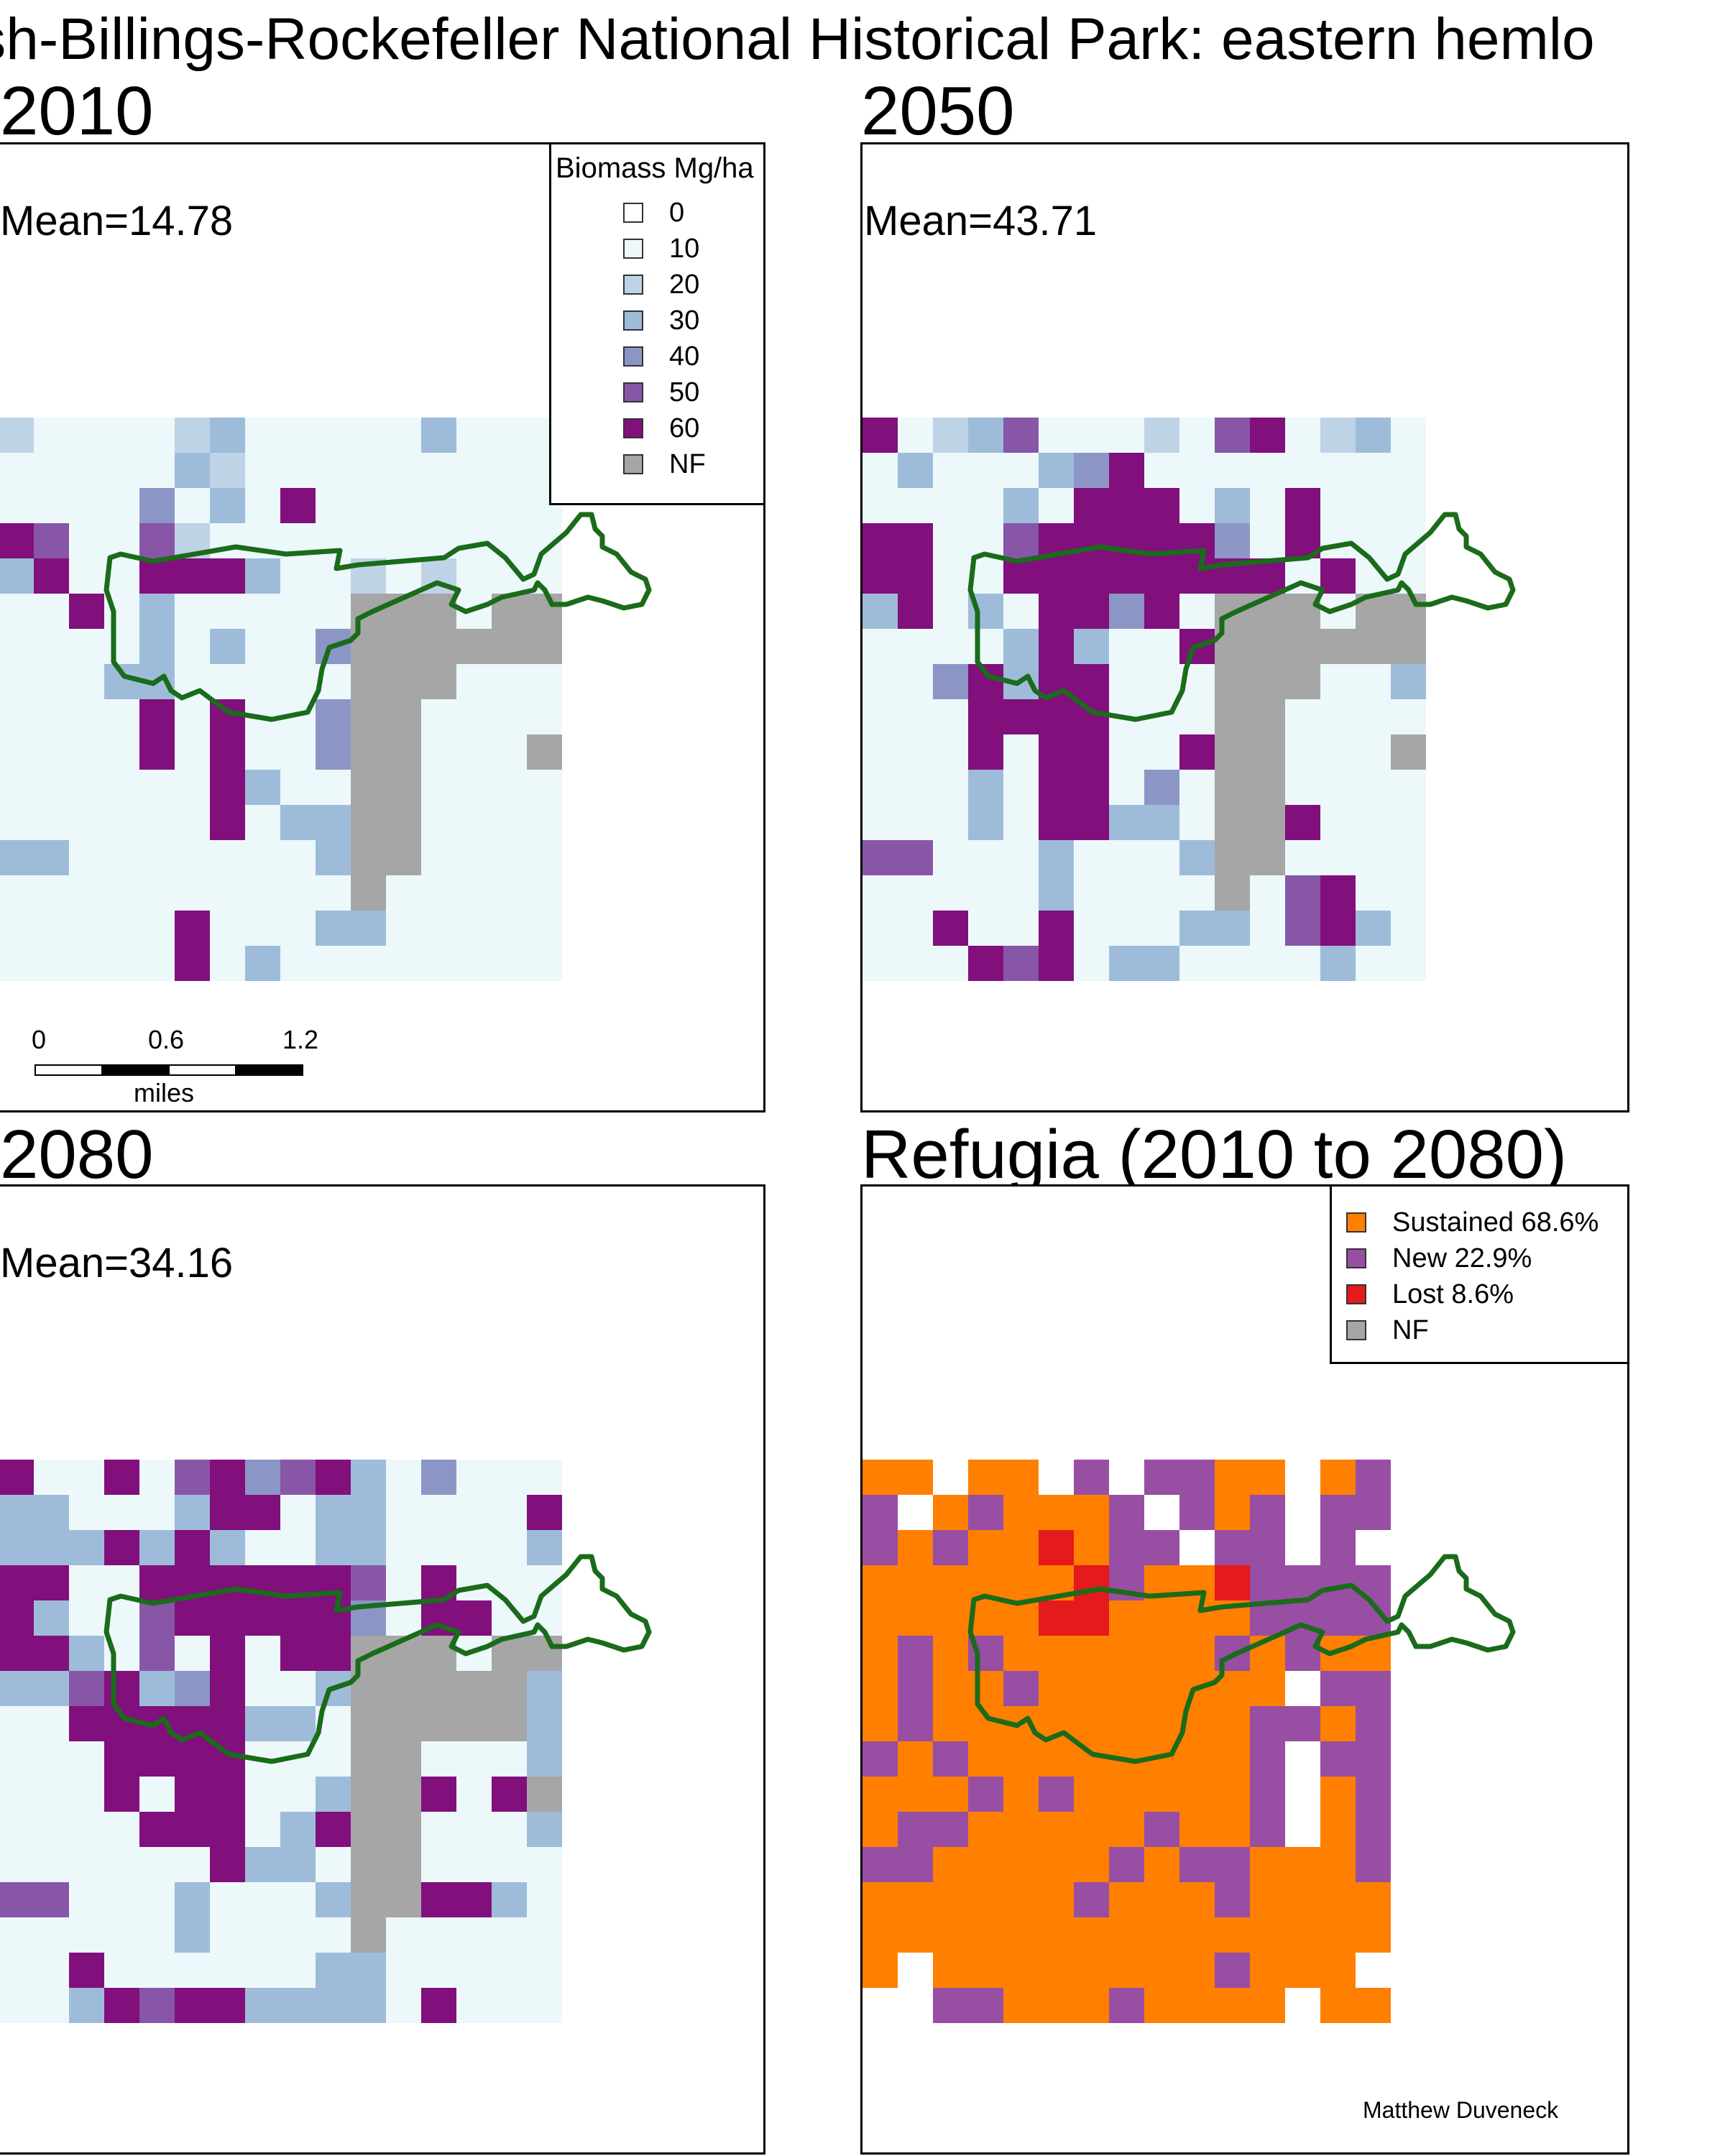  I want to click on park-boundary, so click(1241, 617).